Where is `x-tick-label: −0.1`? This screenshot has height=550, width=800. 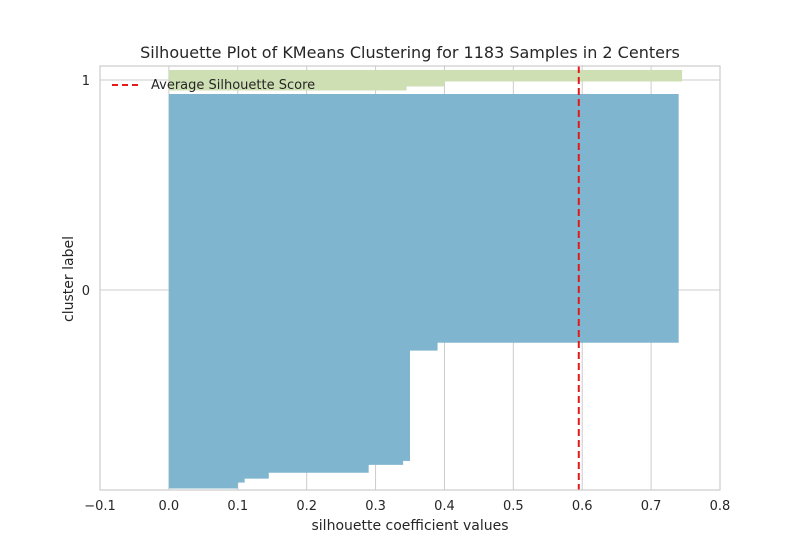 x-tick-label: −0.1 is located at coordinates (100, 506).